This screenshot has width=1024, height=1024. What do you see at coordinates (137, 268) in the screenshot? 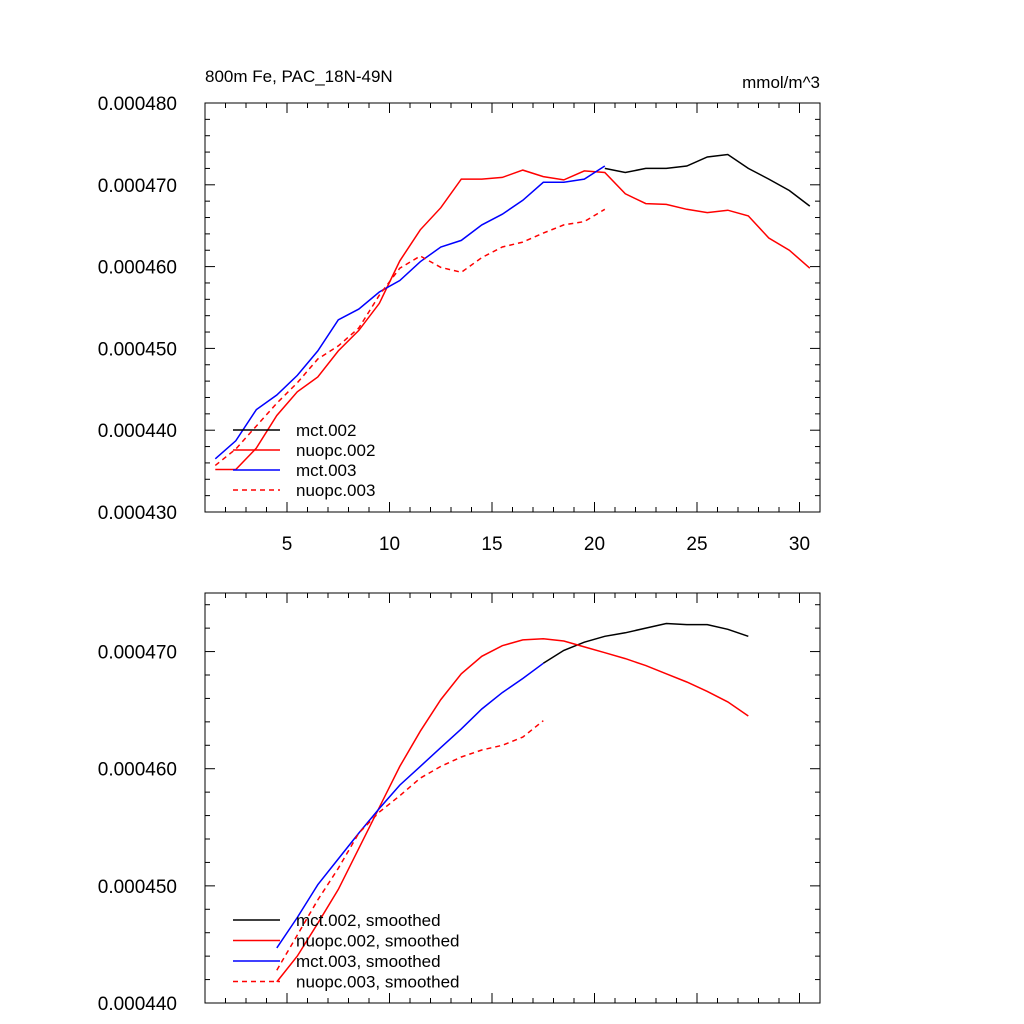
I see `top-chart-y-tick-label: 0.000460` at bounding box center [137, 268].